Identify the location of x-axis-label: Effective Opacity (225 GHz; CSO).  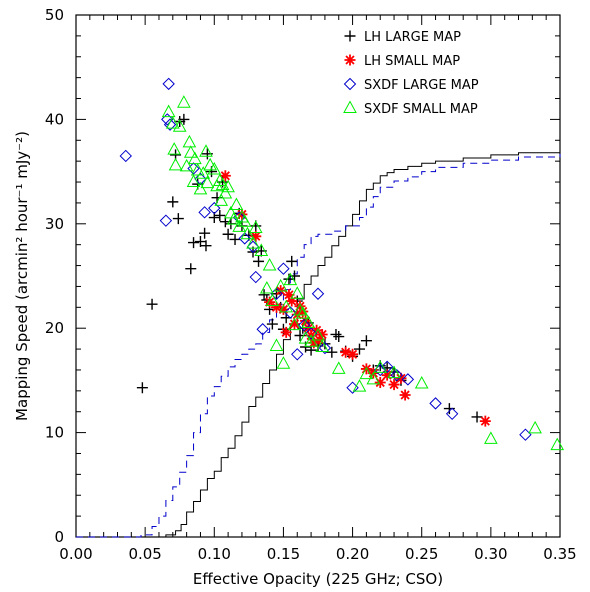
(318, 579).